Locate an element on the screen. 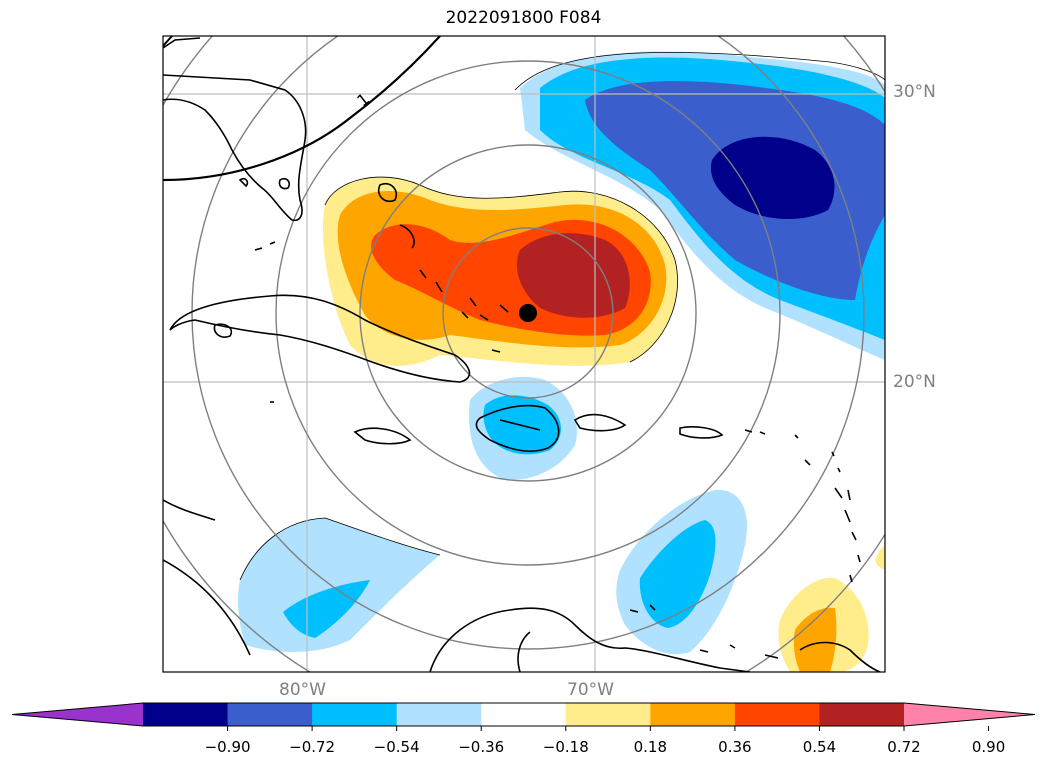 Image resolution: width=1047 pixels, height=765 pixels. colorbar-tick-label: −0.90 is located at coordinates (227, 747).